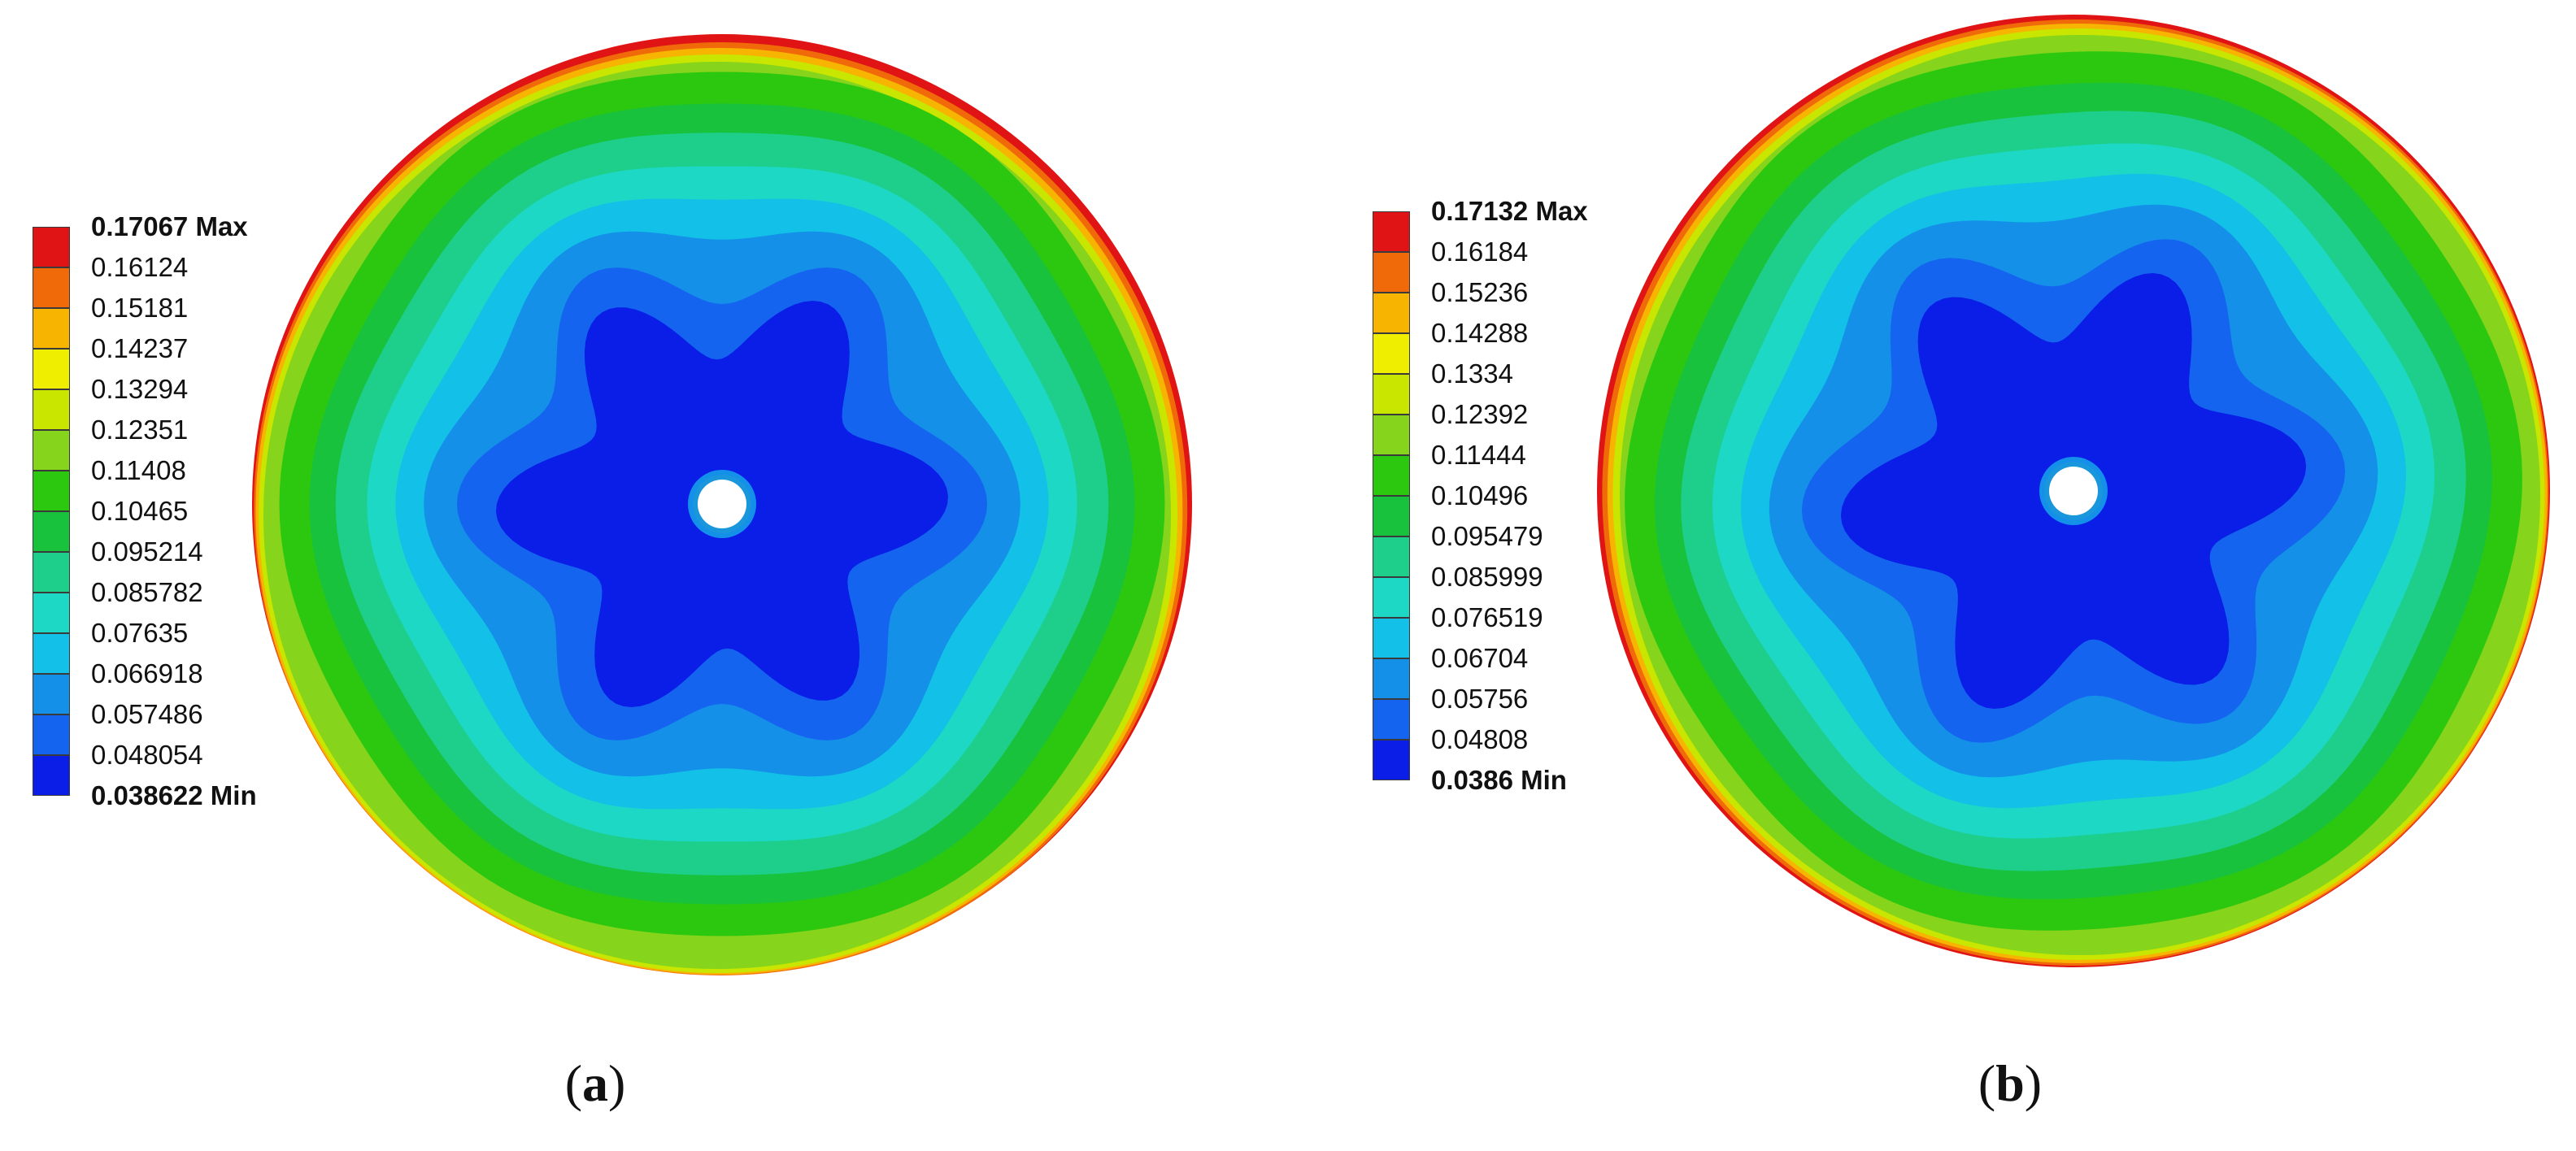  Describe the element at coordinates (1480, 739) in the screenshot. I see `legend-tick-label: 0.04808` at that location.